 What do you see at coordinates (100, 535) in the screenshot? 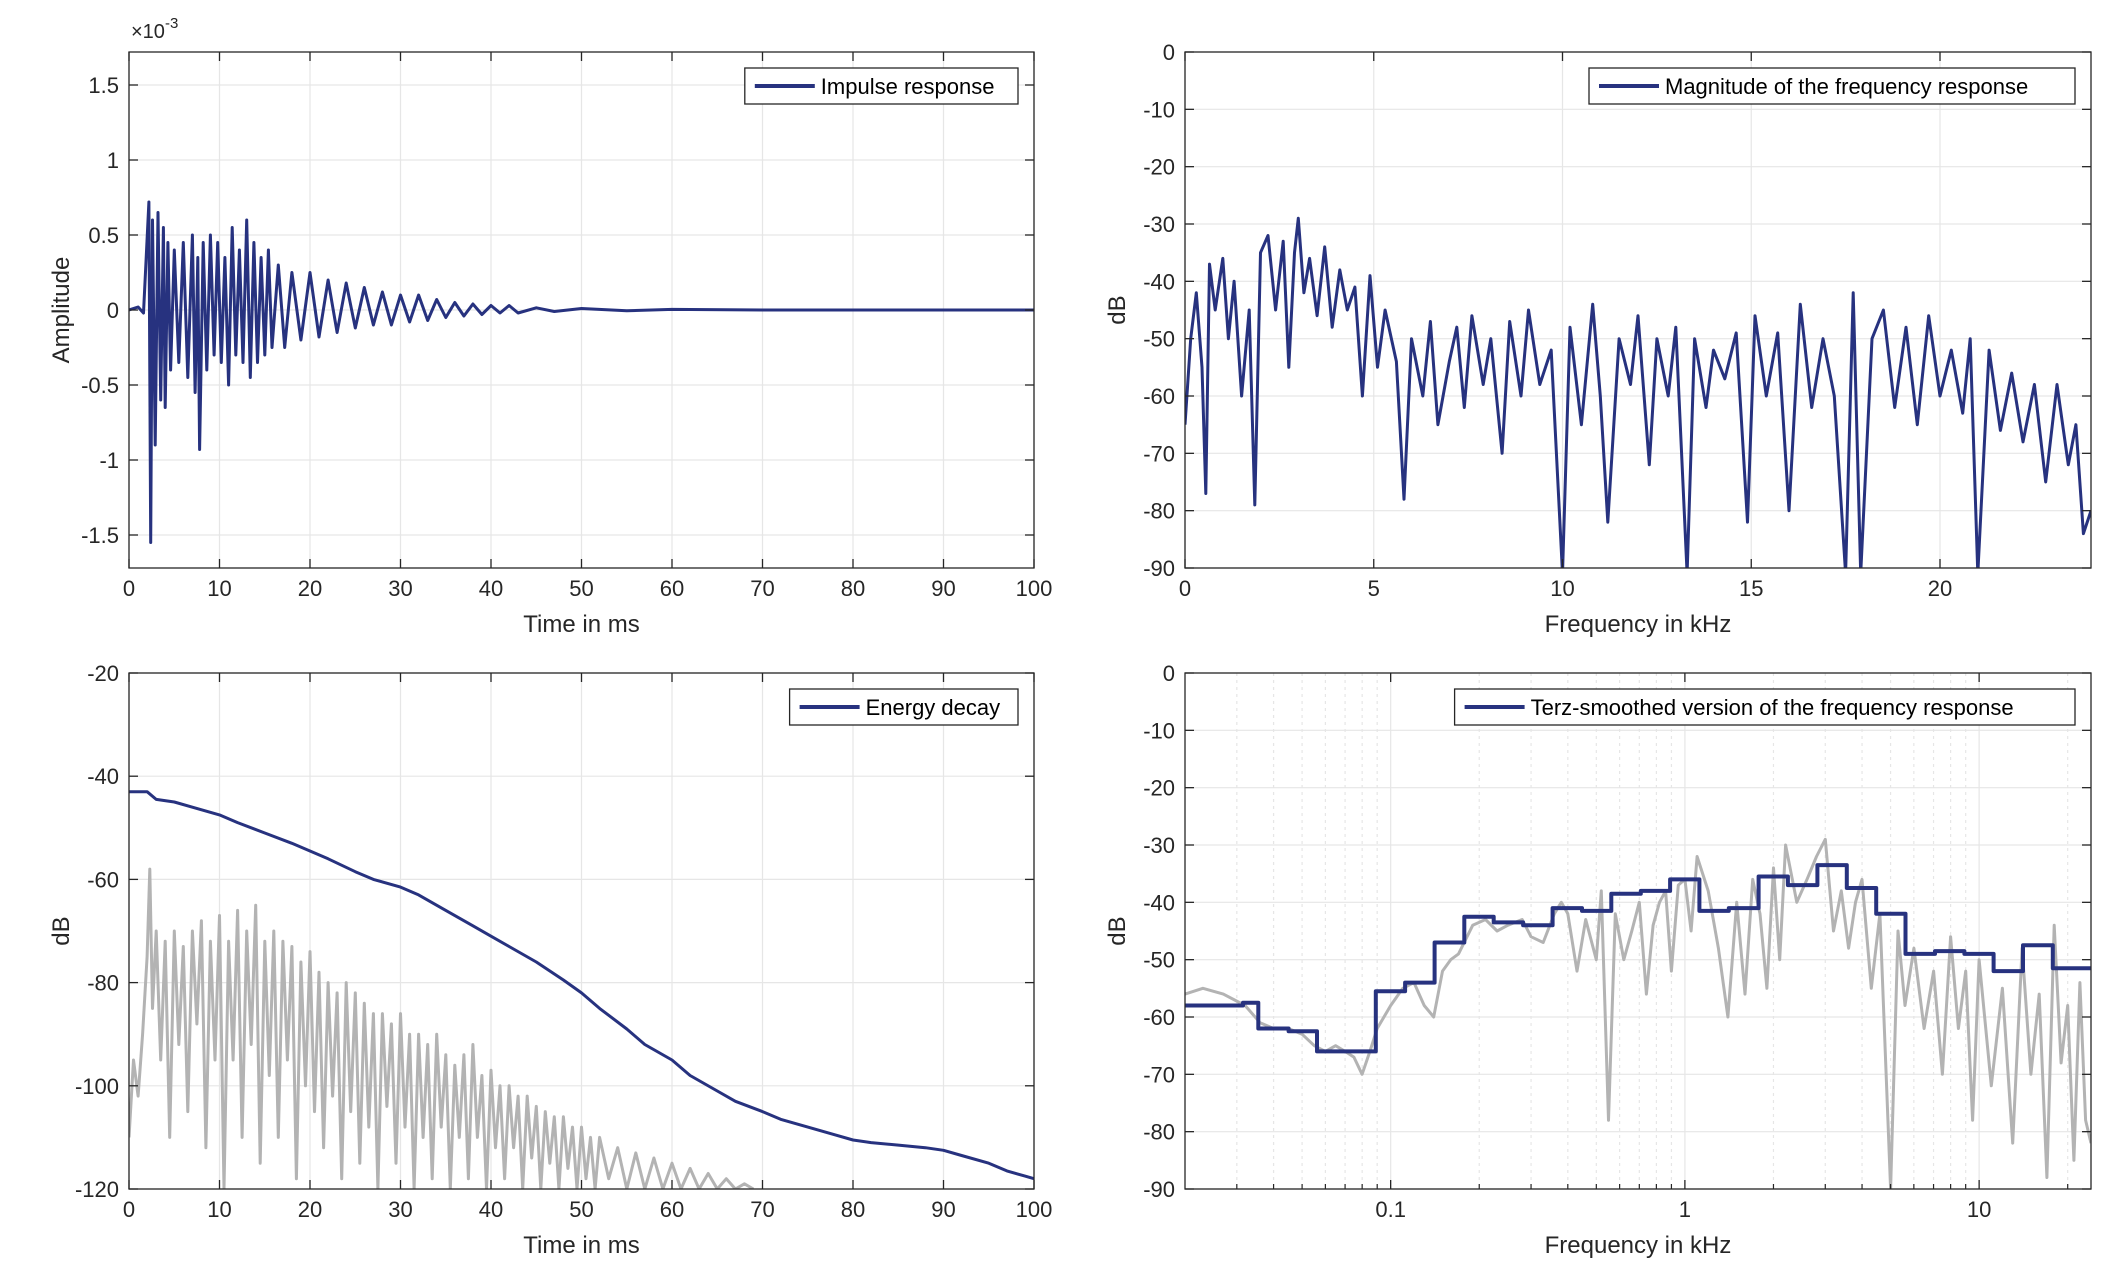
I see `y-tick-label: -1.5` at bounding box center [100, 535].